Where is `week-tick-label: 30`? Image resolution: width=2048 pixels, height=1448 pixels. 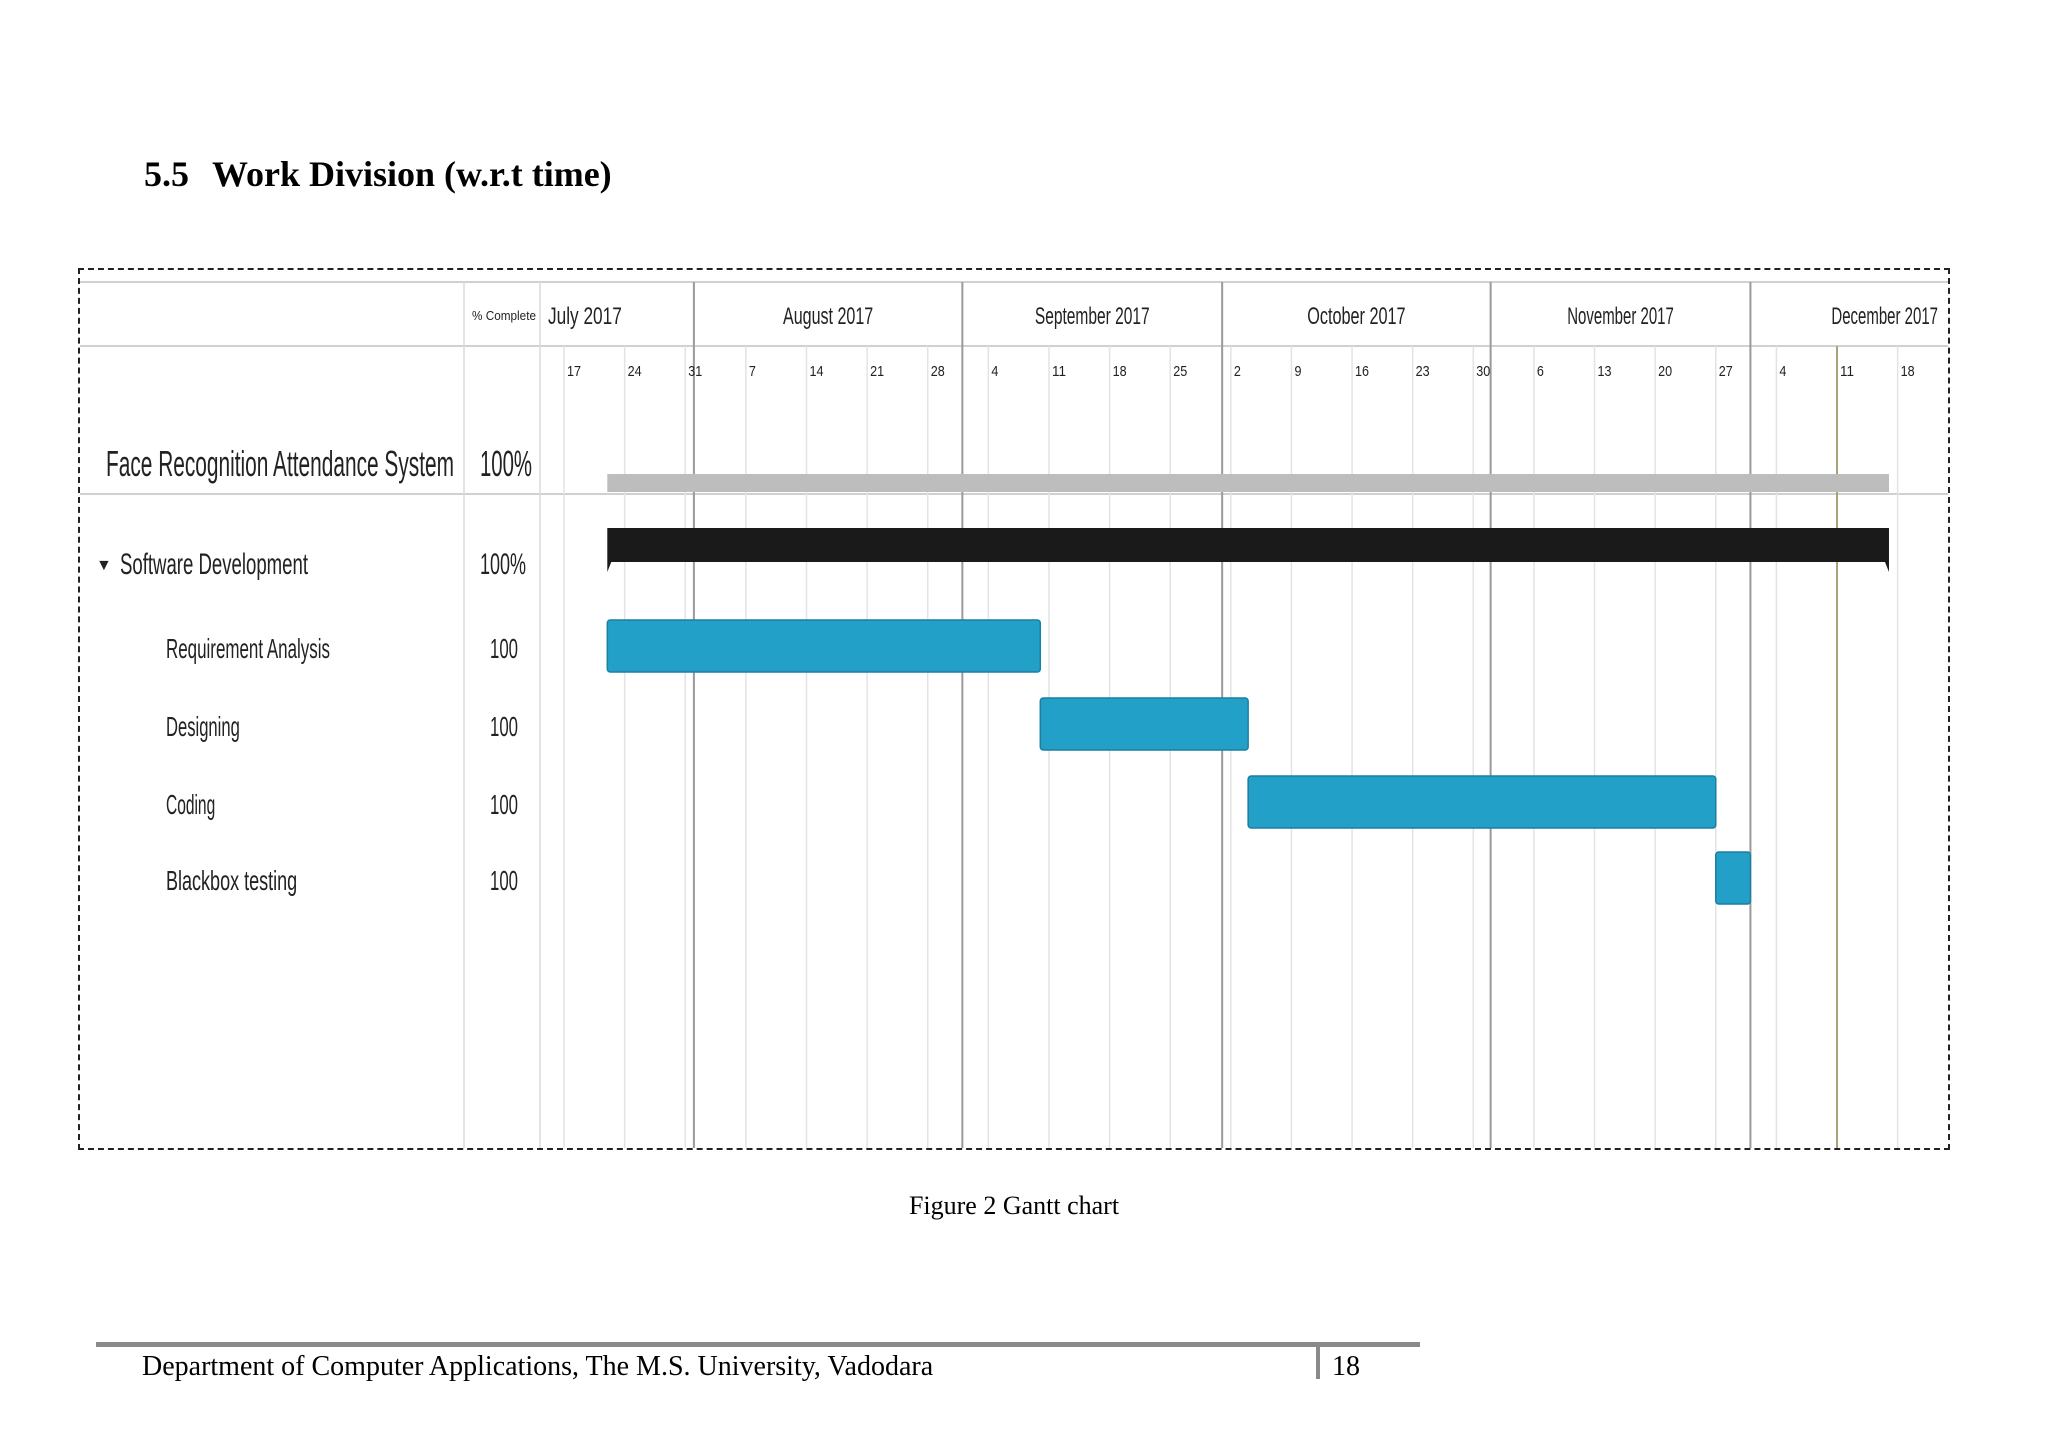
week-tick-label: 30 is located at coordinates (1483, 371).